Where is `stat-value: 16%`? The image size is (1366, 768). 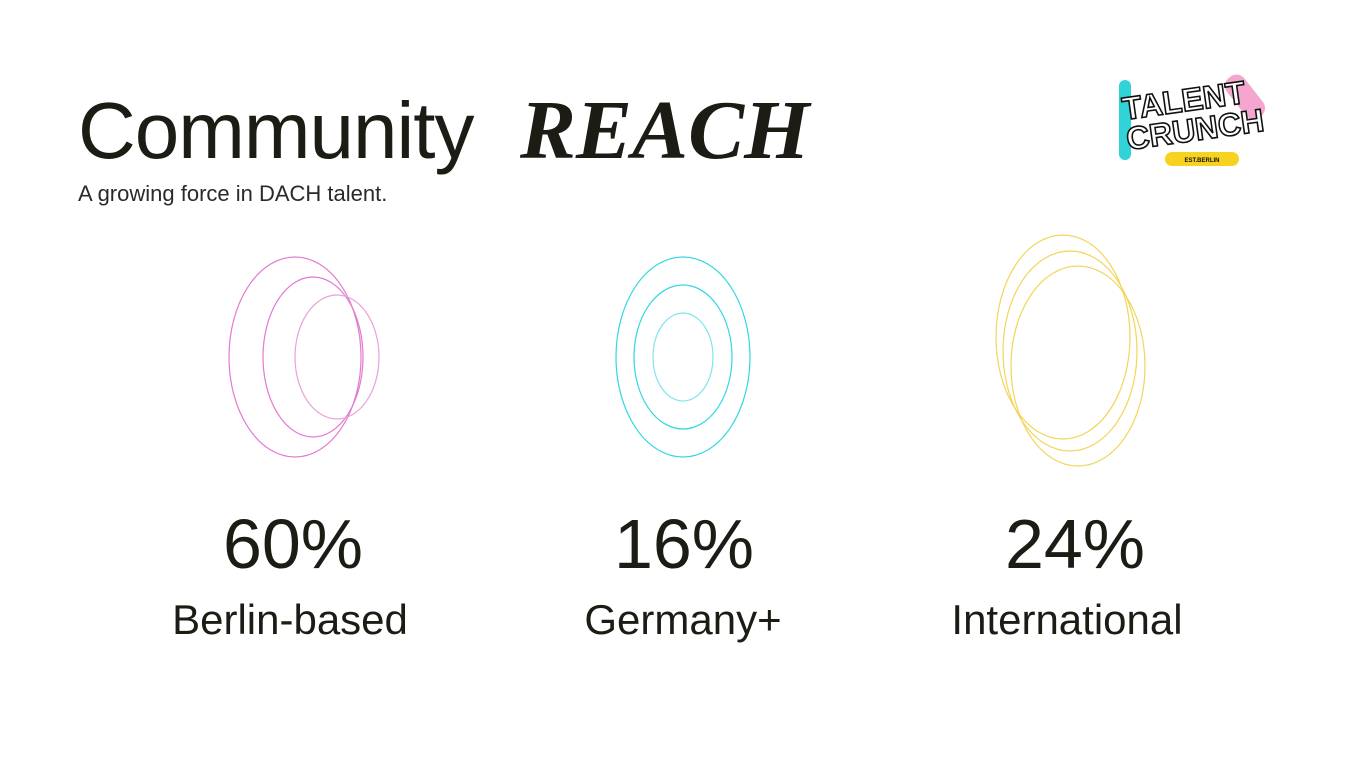
stat-value: 16% is located at coordinates (684, 544).